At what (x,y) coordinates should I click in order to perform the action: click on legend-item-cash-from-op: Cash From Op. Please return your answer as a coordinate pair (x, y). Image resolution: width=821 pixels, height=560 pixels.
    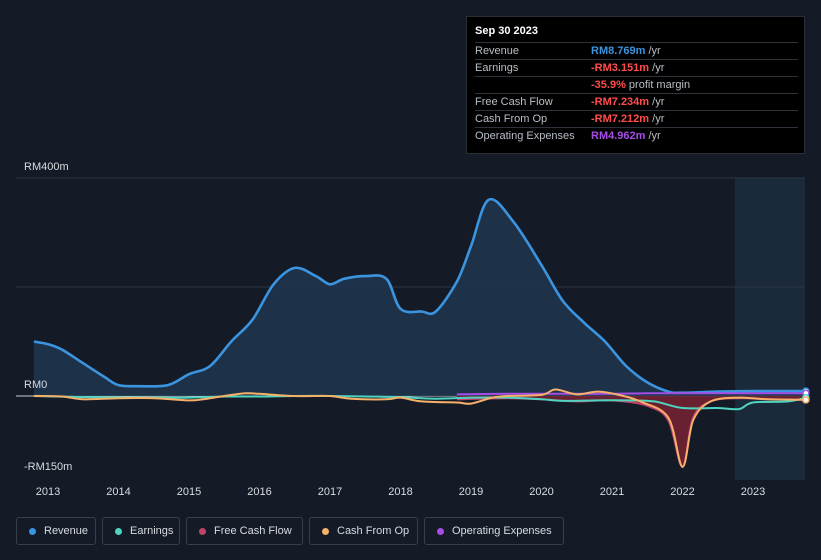
    Looking at the image, I should click on (363, 531).